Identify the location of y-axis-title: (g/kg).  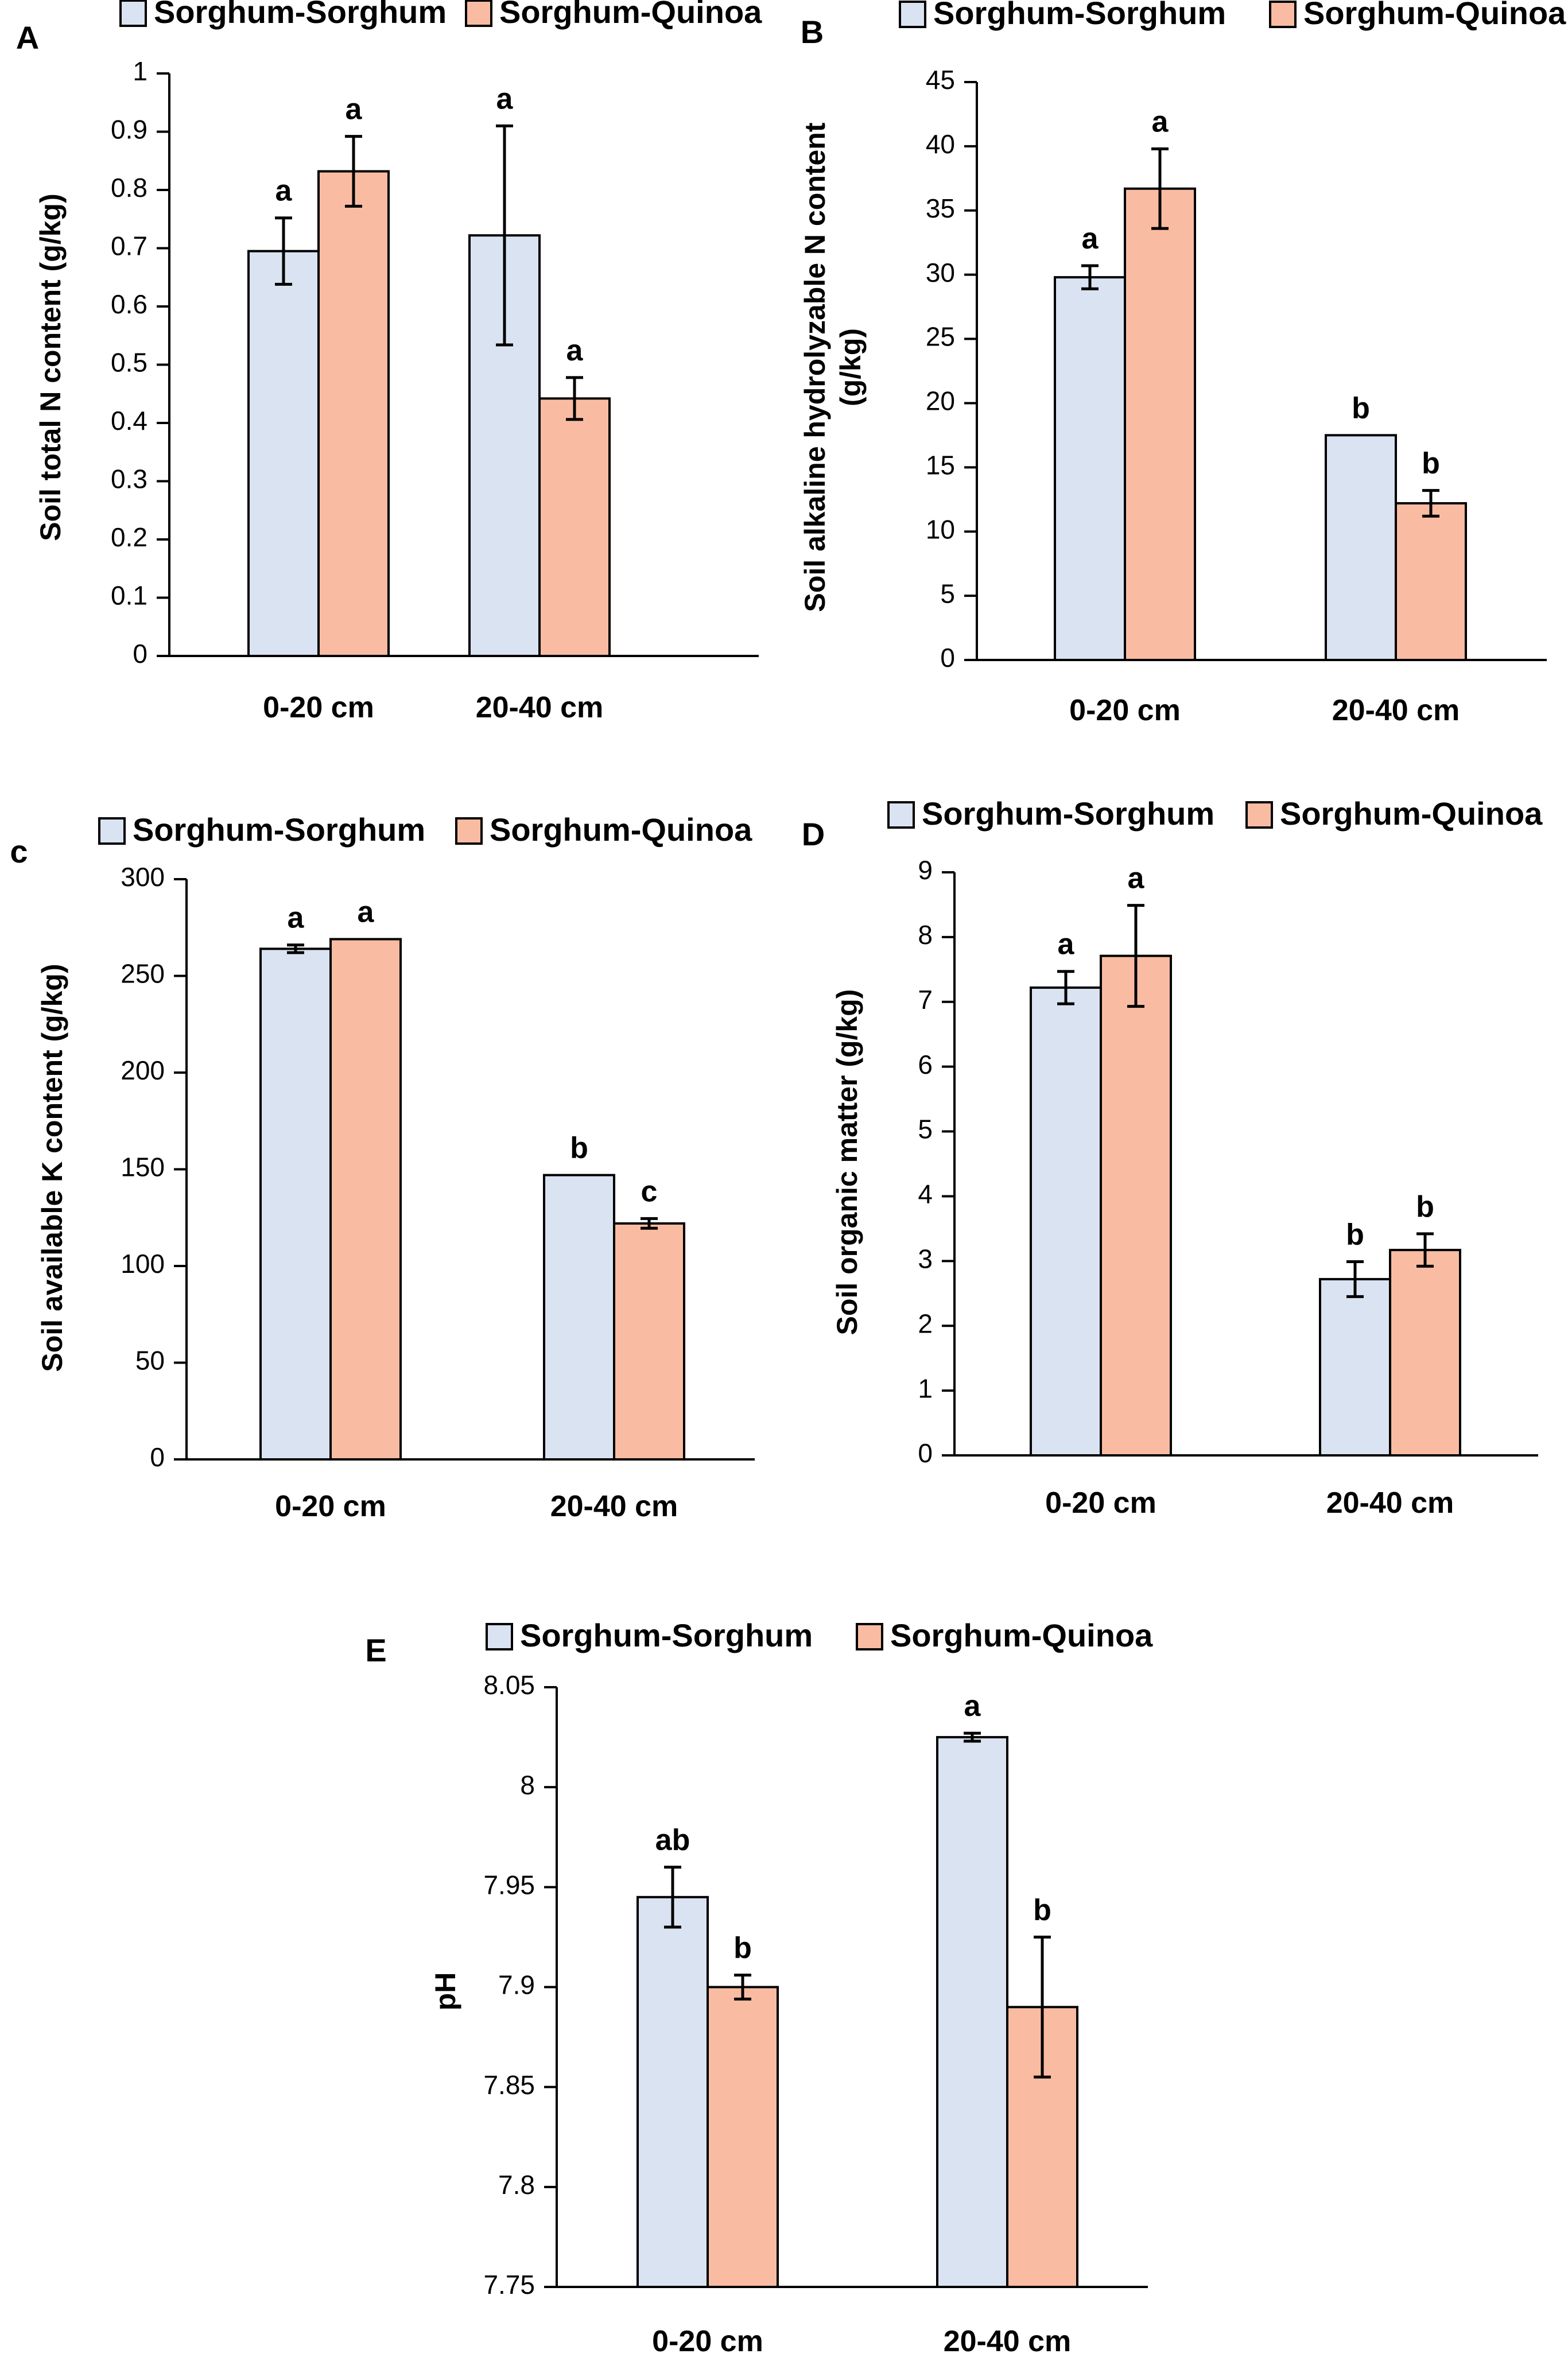
(851, 367).